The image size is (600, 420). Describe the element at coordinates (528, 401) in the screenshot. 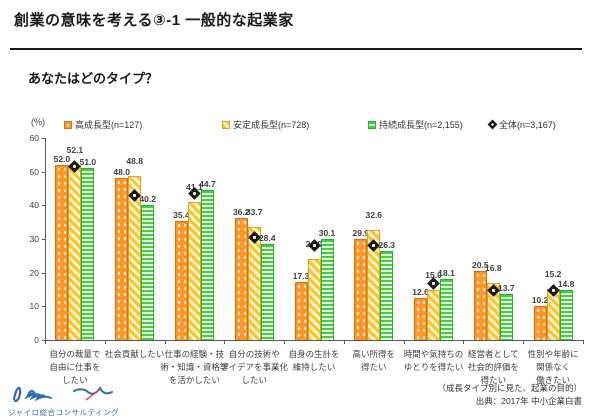

I see `source-note-line2: 出典：2017年 中小企業白書` at that location.